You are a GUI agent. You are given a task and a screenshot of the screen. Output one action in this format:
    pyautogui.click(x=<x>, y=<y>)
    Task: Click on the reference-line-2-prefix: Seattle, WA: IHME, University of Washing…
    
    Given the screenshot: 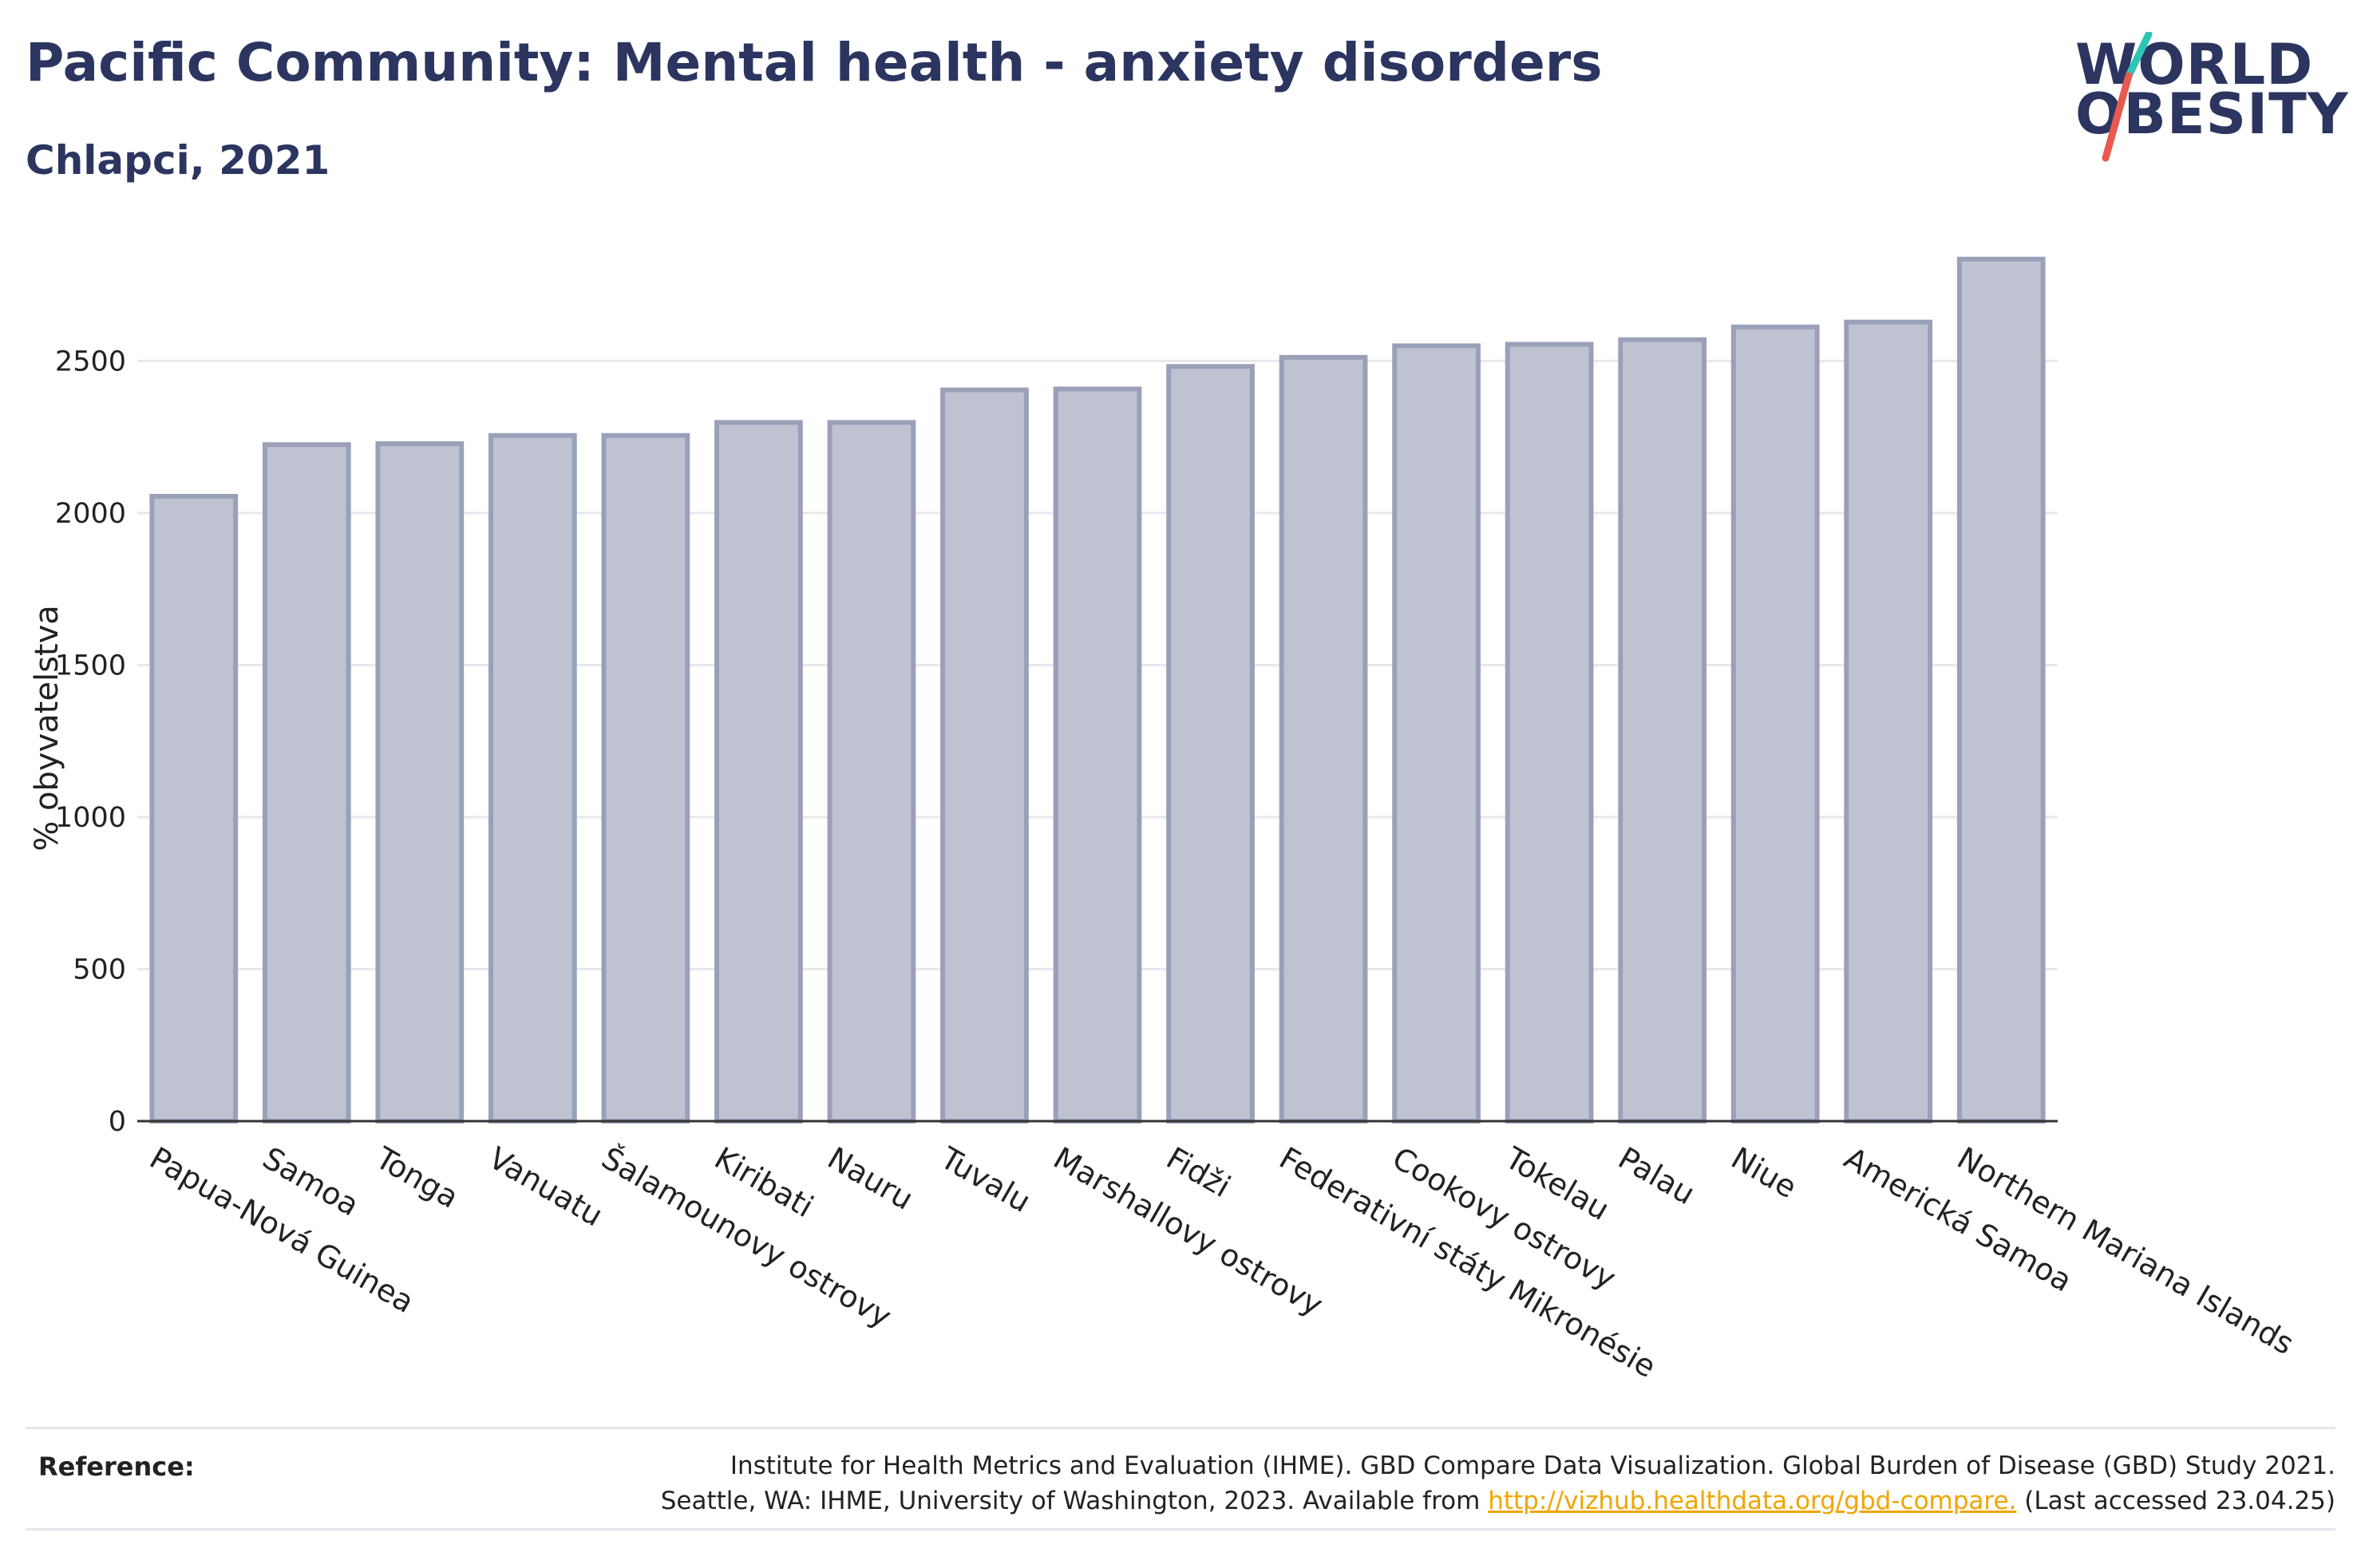 What is the action you would take?
    pyautogui.click(x=1074, y=1501)
    